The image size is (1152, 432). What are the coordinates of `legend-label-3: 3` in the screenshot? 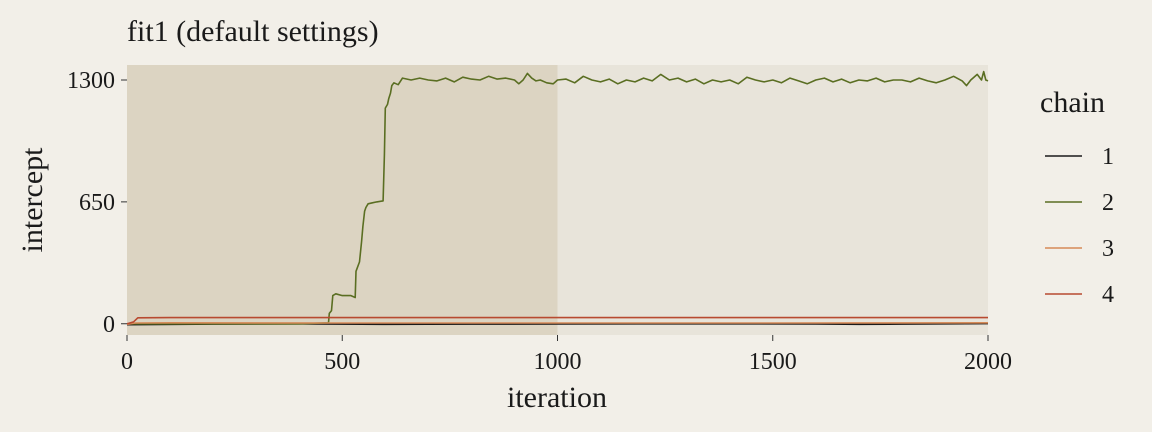 It's located at (1108, 249).